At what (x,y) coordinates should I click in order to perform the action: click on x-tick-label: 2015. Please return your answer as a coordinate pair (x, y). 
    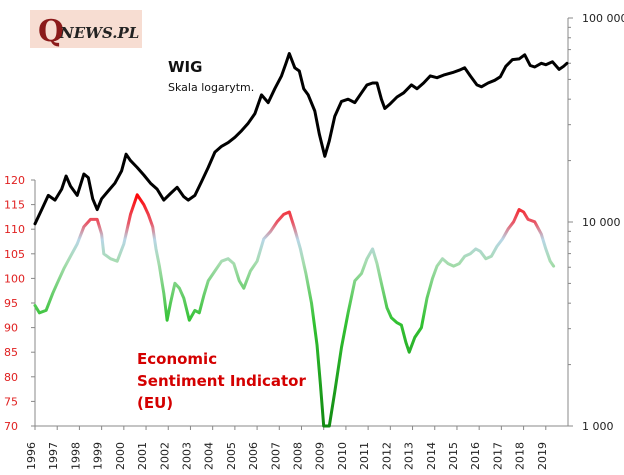
    Looking at the image, I should click on (453, 456).